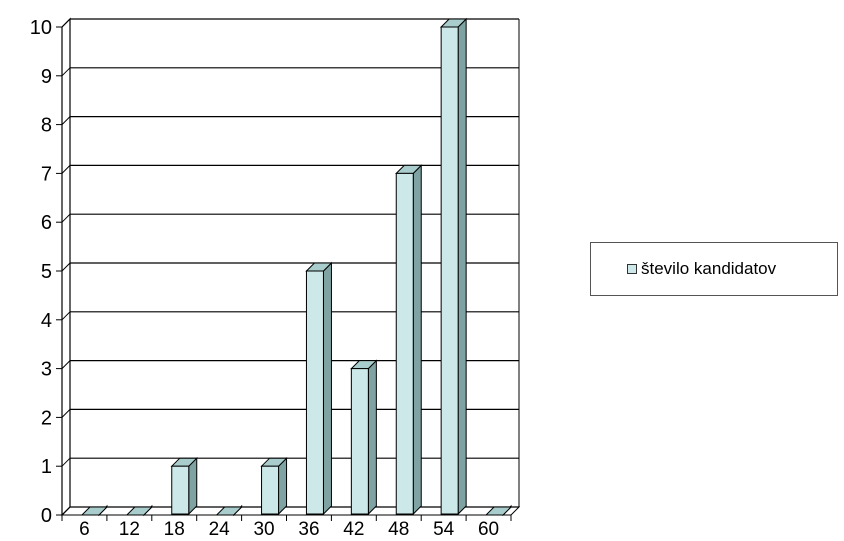 This screenshot has height=541, width=844. What do you see at coordinates (174, 529) in the screenshot?
I see `x-tick-label: 18` at bounding box center [174, 529].